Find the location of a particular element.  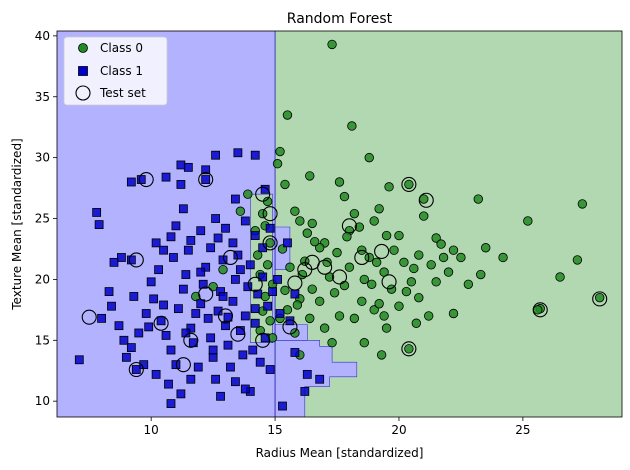

x-axis-ticks: 10 15 20 25 is located at coordinates (337, 427).